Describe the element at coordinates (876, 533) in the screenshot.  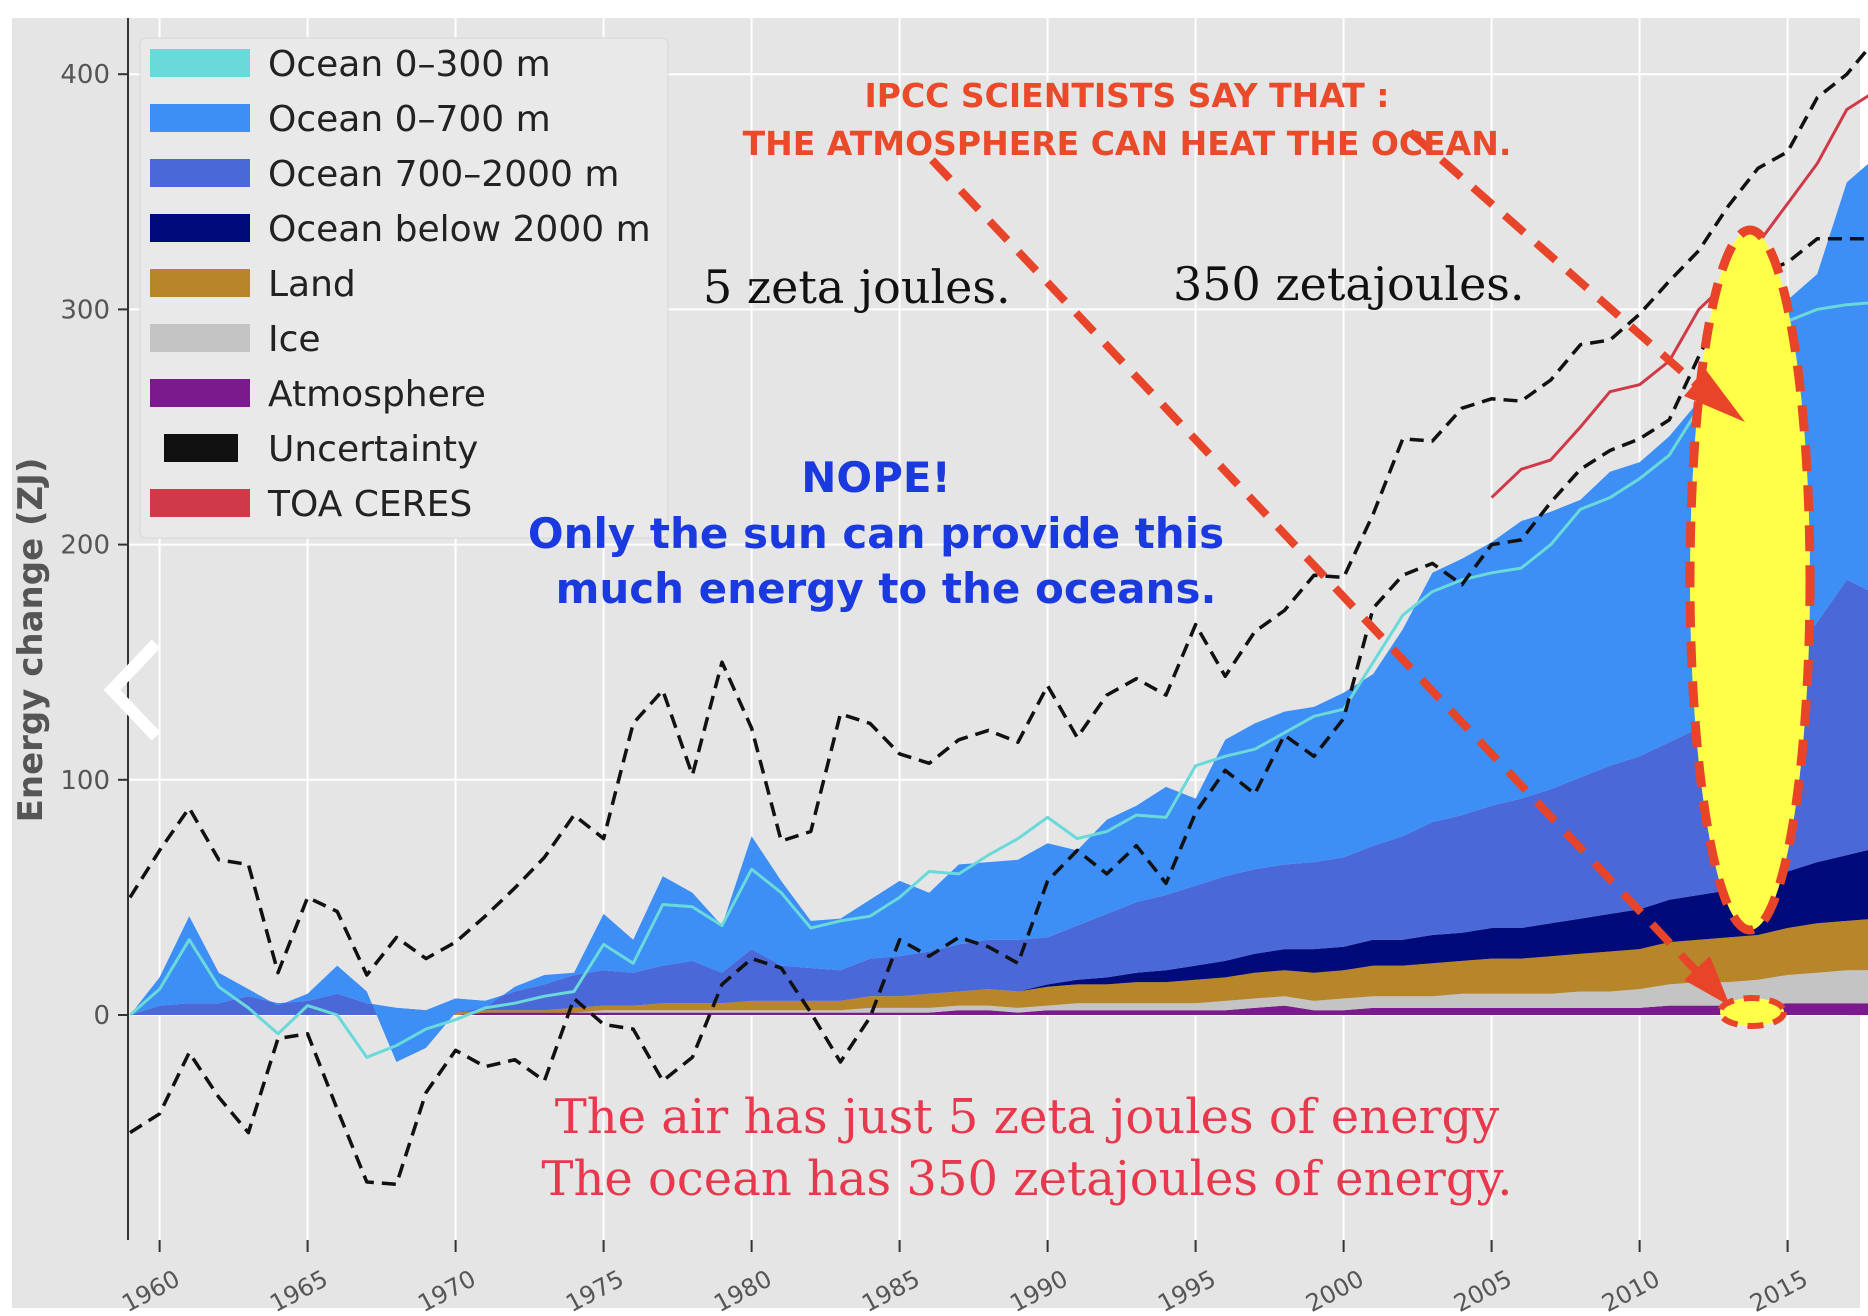
I see `sun-line-1: Only the sun can provide this` at that location.